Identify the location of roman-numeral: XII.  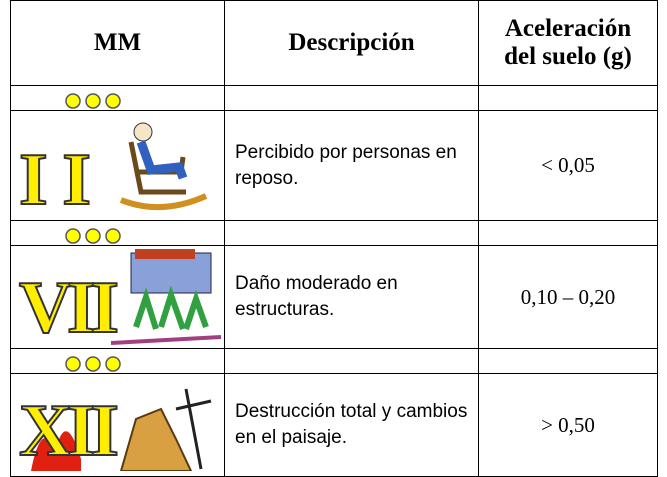
(69, 430).